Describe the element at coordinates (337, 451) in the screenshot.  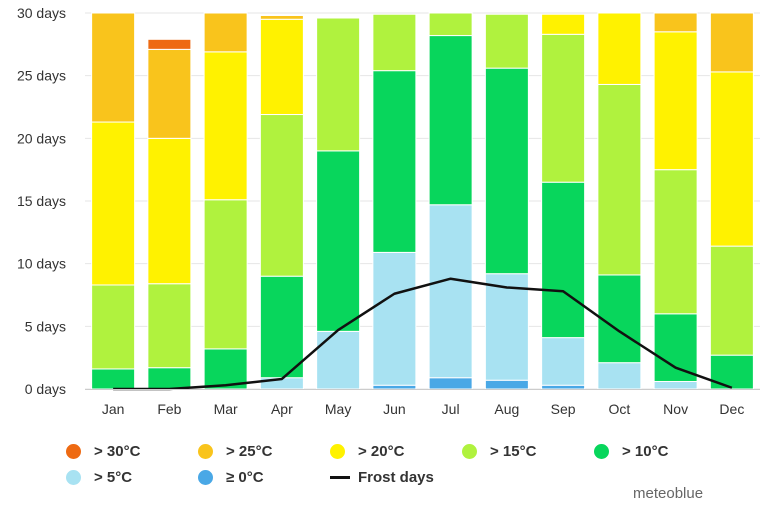
I see `legend-swatch-20c` at that location.